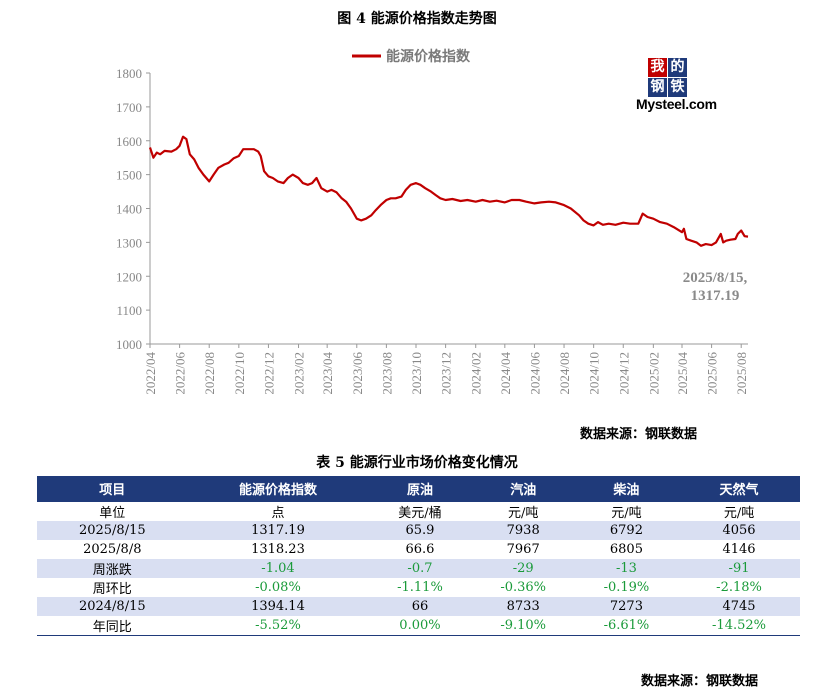  I want to click on table-row: 周涨跌 -1.04 -0.7 -29 -13 -91, so click(418, 568).